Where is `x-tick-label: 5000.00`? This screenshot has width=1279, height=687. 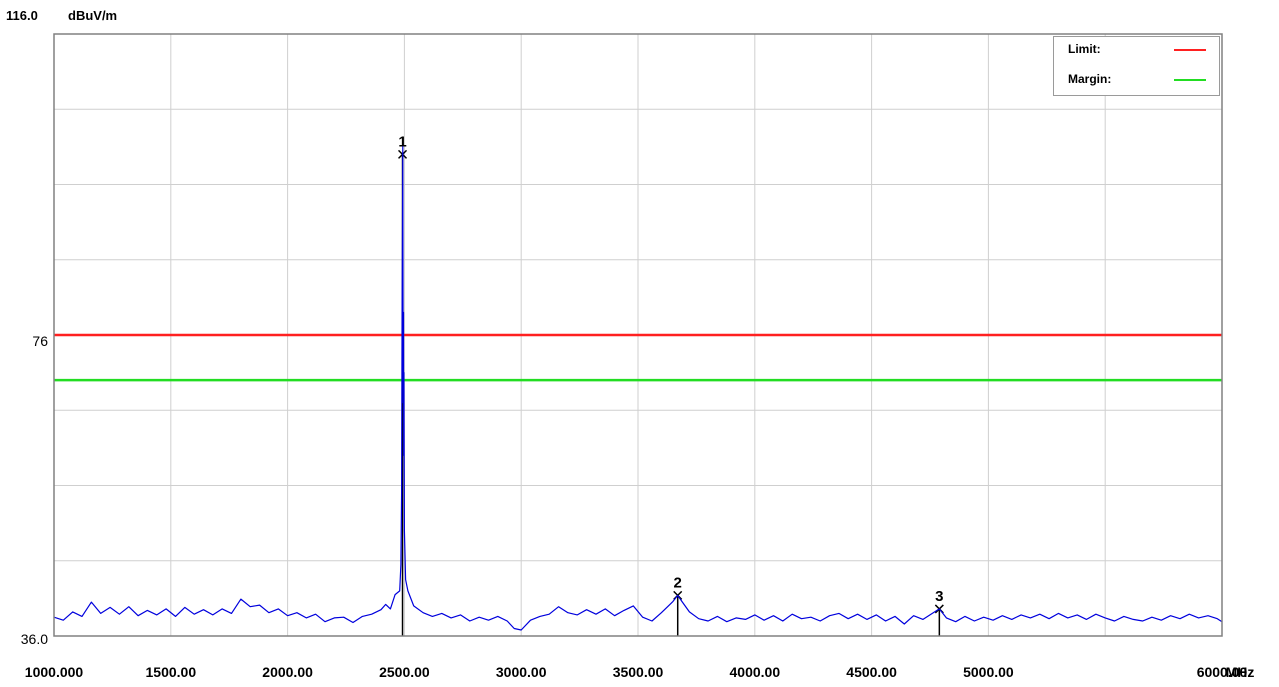
x-tick-label: 5000.00 is located at coordinates (988, 672).